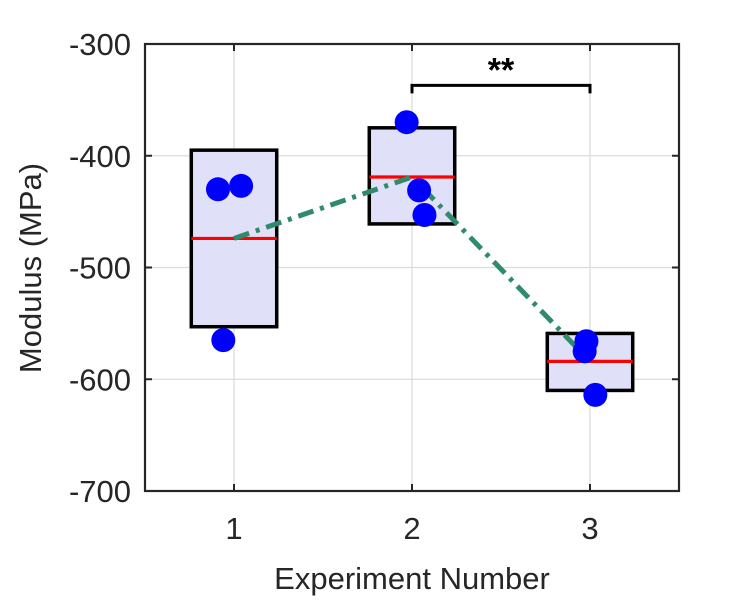  What do you see at coordinates (589, 528) in the screenshot?
I see `x-tick-label-3: 3` at bounding box center [589, 528].